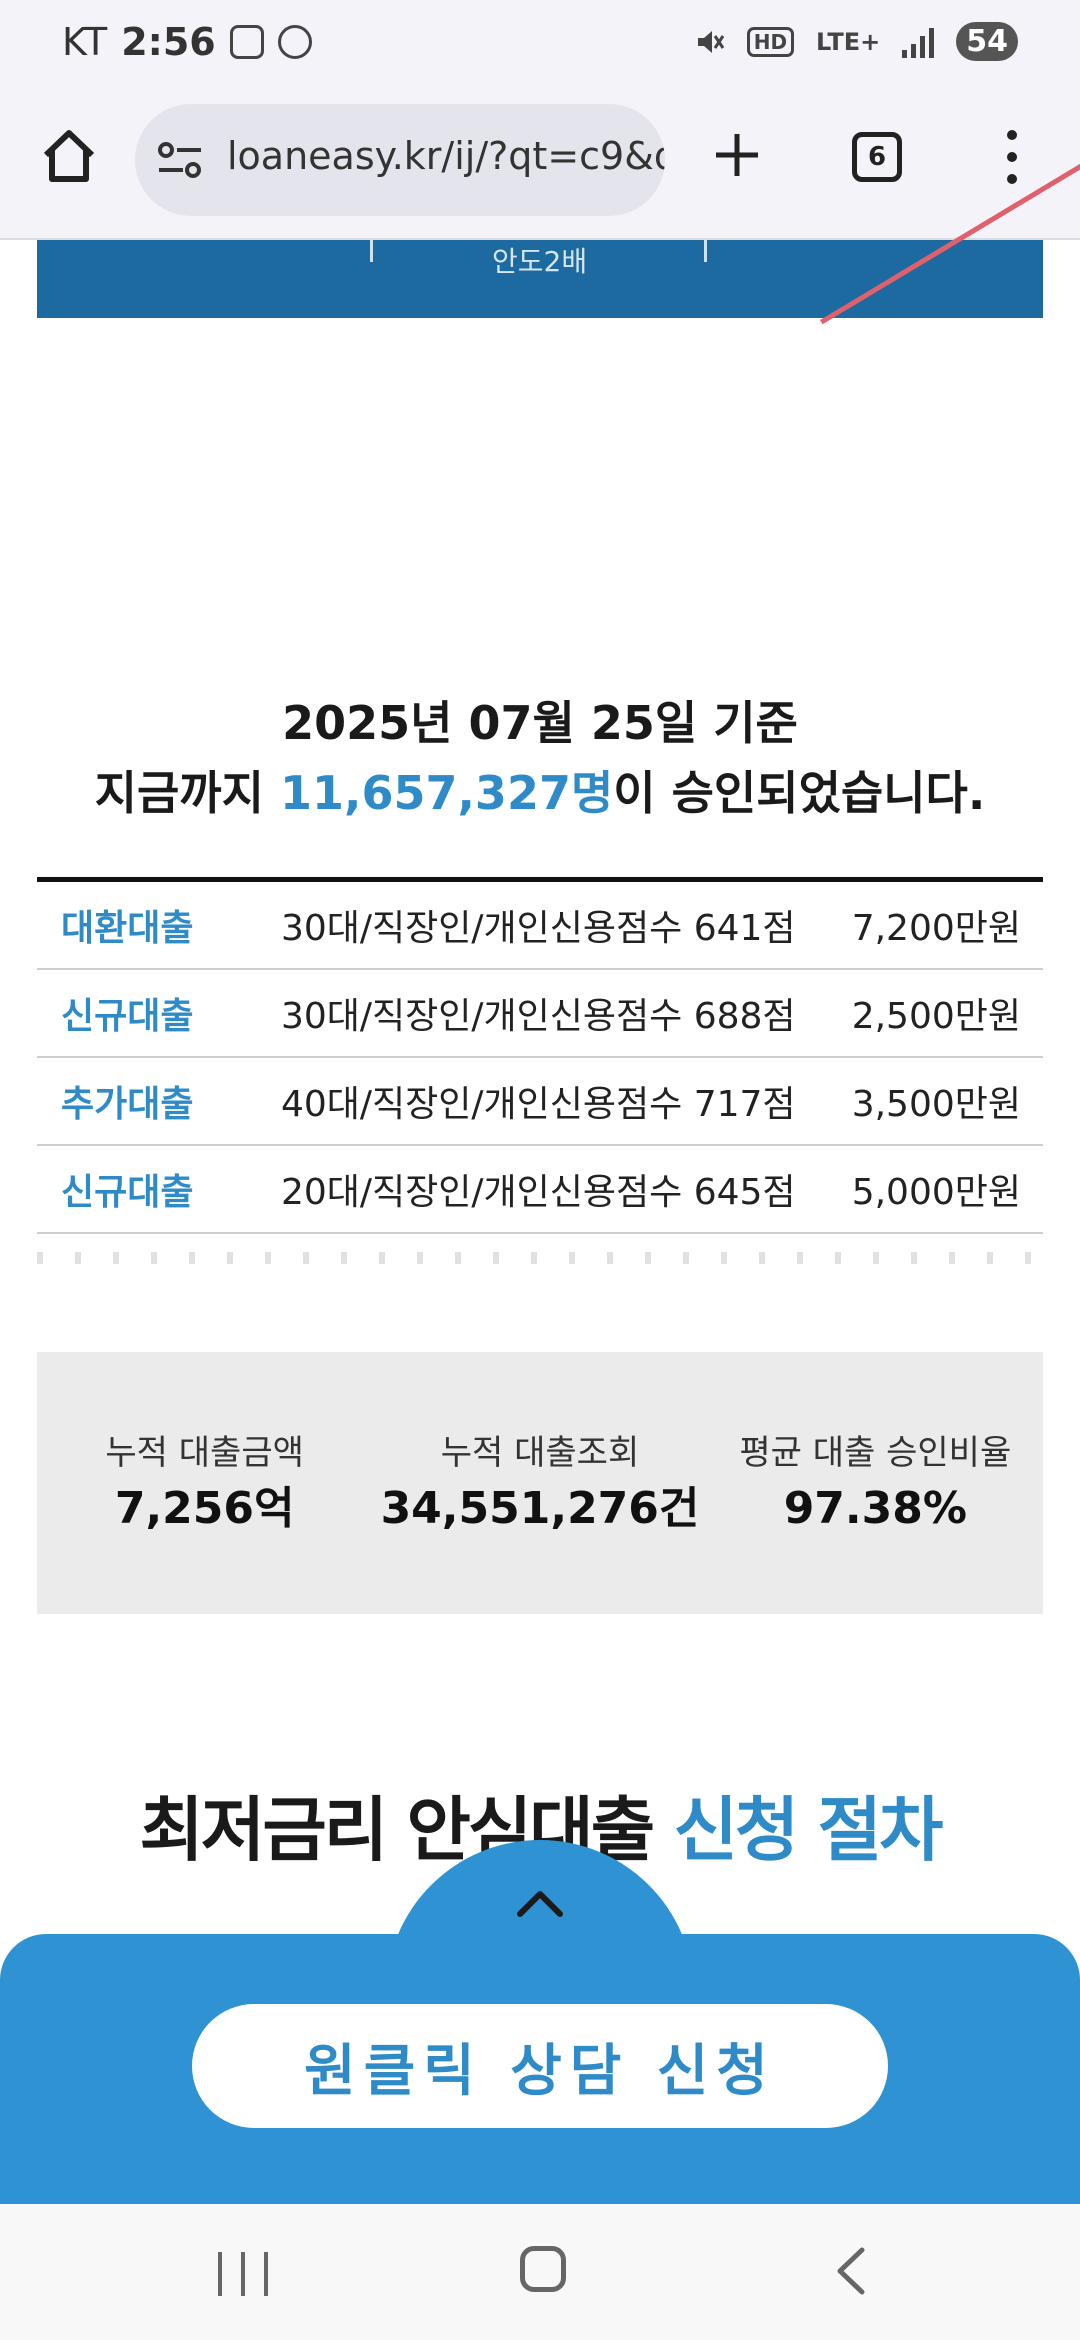 Image resolution: width=1080 pixels, height=2340 pixels. What do you see at coordinates (540, 1508) in the screenshot?
I see `stat-value: 34,551,276건` at bounding box center [540, 1508].